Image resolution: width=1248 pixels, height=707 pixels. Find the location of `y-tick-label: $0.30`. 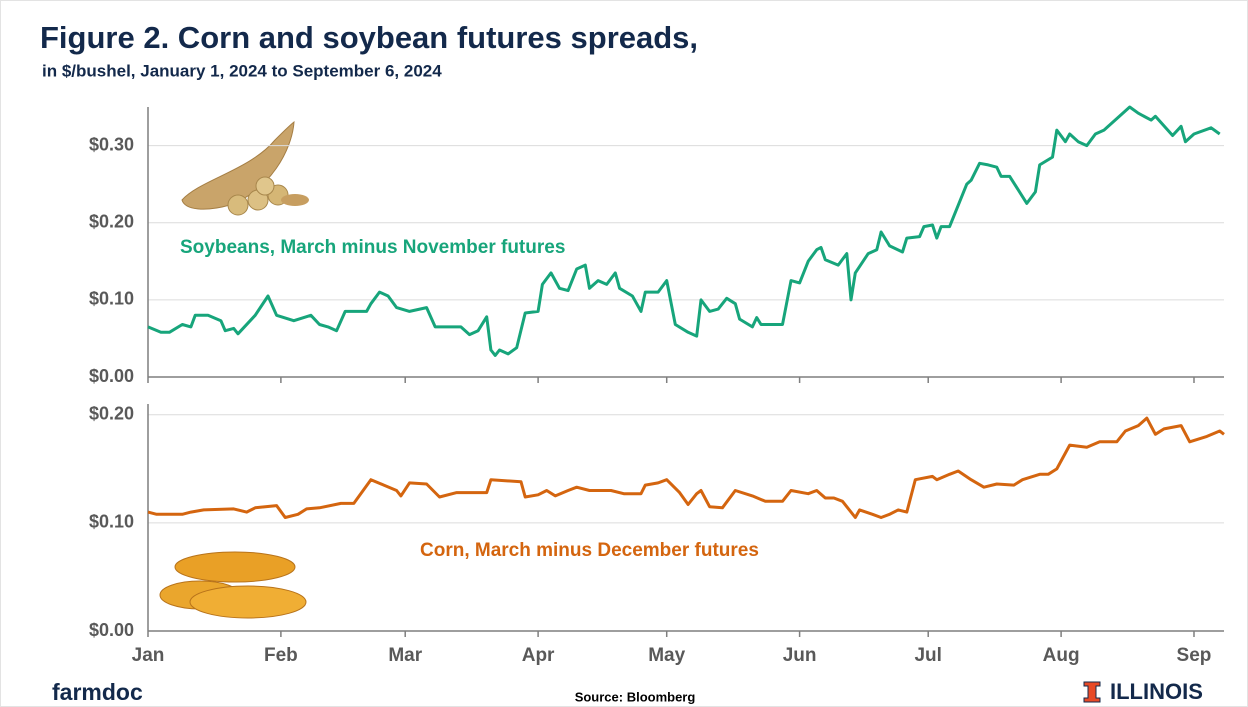

y-tick-label: $0.30 is located at coordinates (111, 144).